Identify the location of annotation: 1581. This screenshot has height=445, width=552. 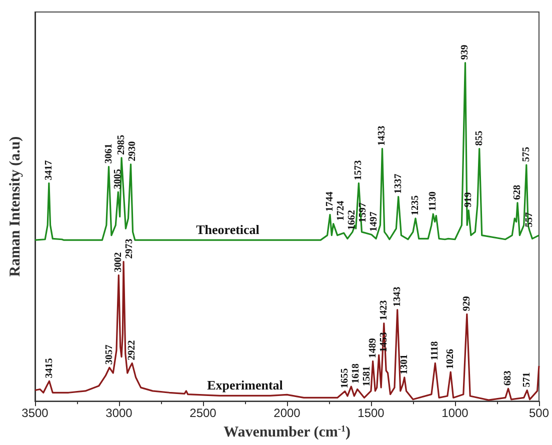
(366, 376).